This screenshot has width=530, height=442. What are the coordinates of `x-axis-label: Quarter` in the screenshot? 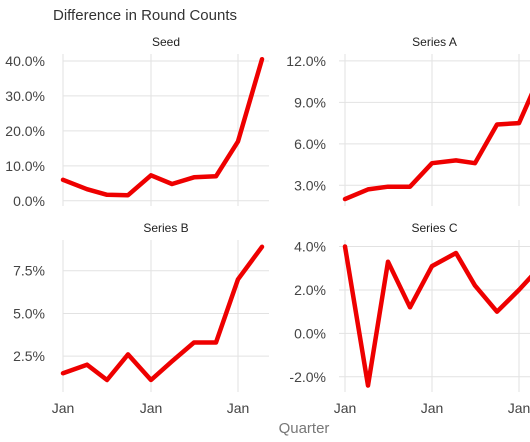 It's located at (304, 428).